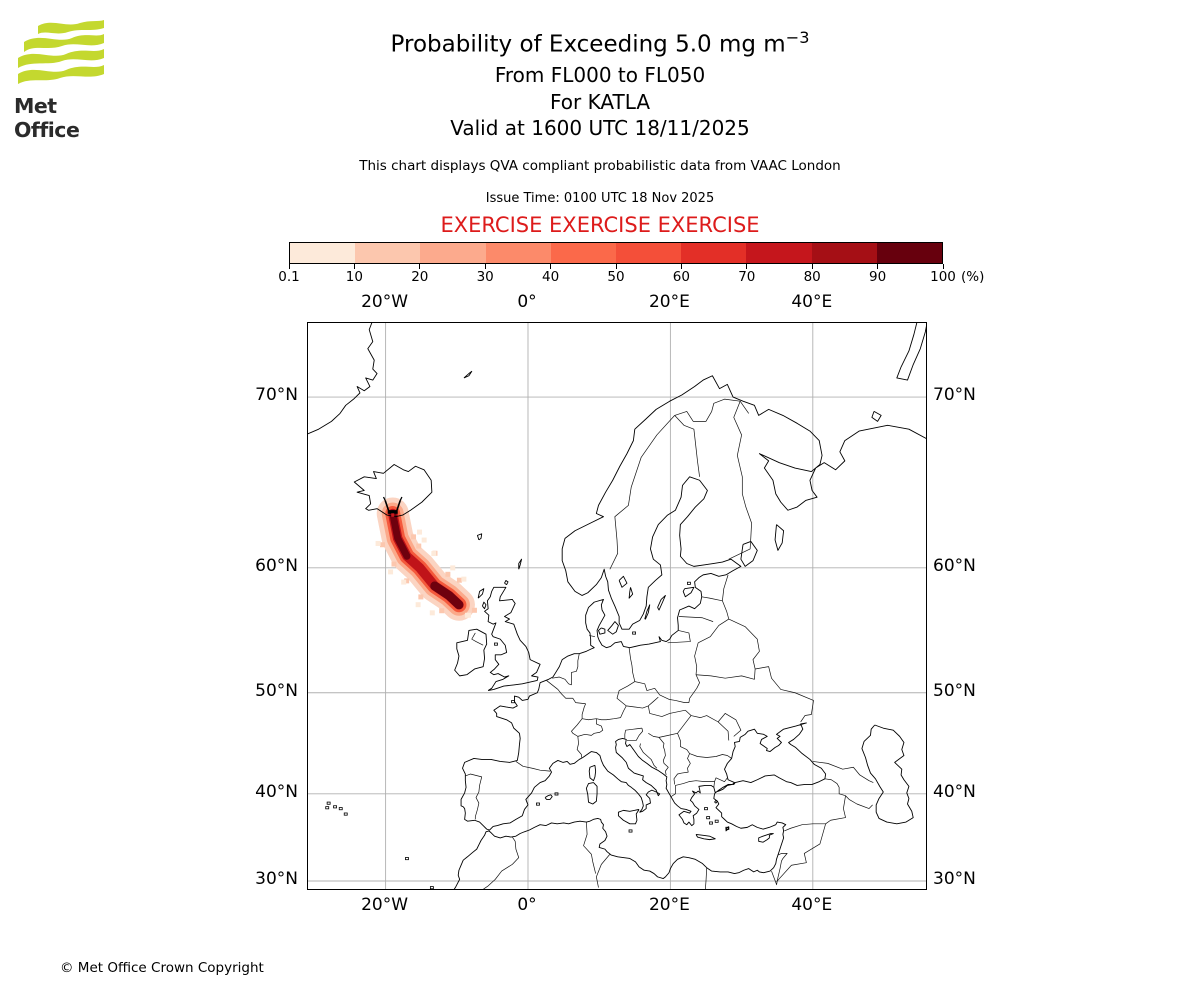 This screenshot has height=1000, width=1200. I want to click on copyright-notice: © Met Office Crown Copyright, so click(162, 968).